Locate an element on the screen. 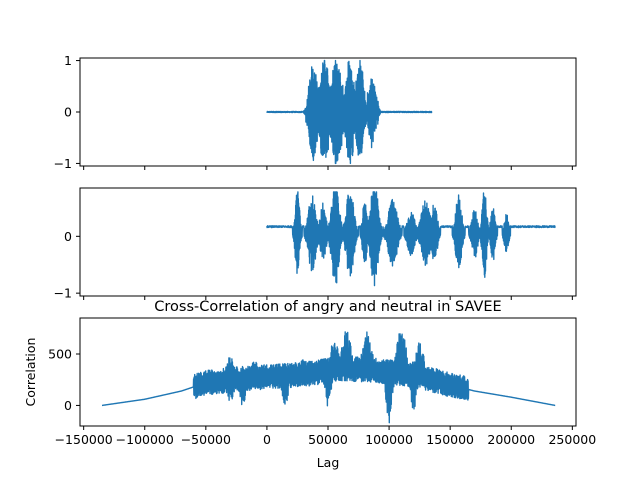  y-tick-label: 500 is located at coordinates (60, 354).